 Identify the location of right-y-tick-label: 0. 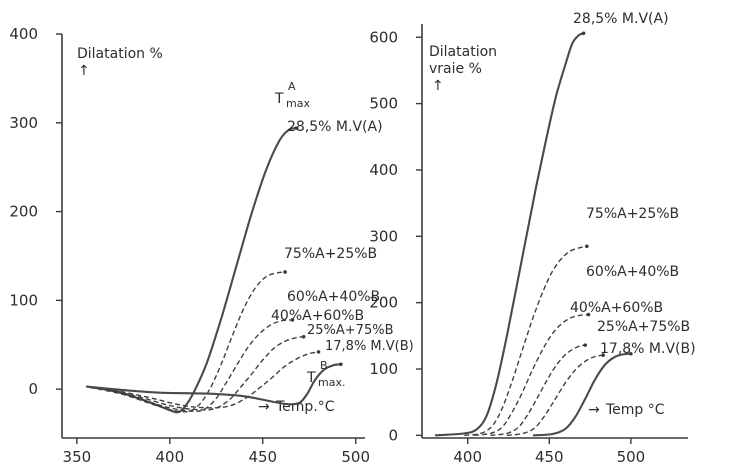
(393, 435).